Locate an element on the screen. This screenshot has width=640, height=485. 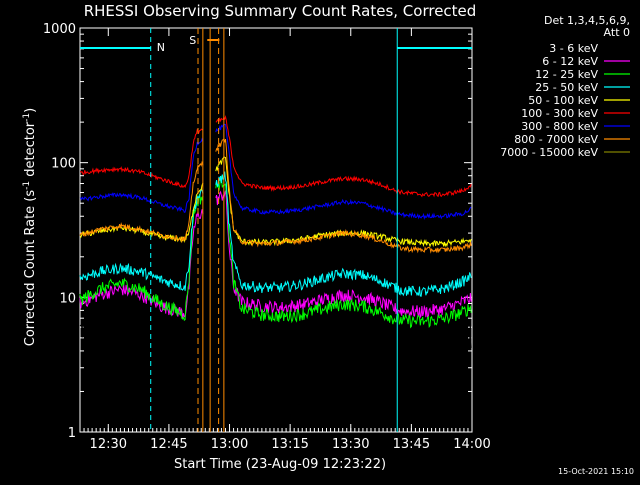
x-axis-label: Start Time (23-Aug-09 12:23:22) is located at coordinates (280, 464).